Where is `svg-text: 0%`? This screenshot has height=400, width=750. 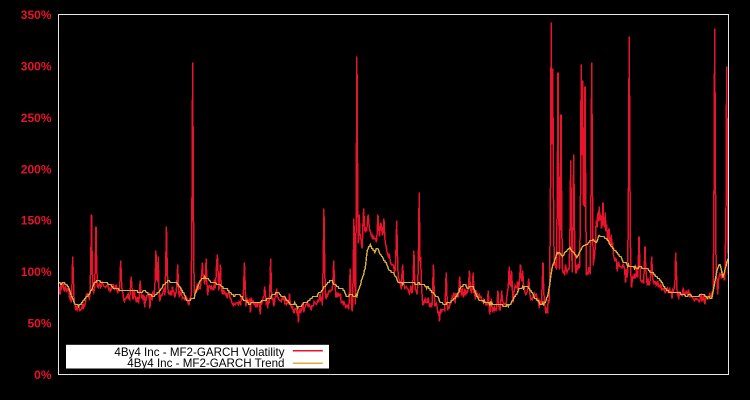 svg-text: 0% is located at coordinates (43, 375).